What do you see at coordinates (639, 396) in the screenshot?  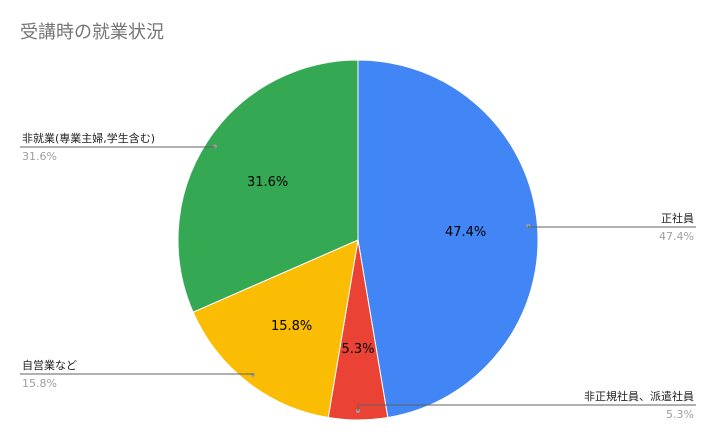 I see `legend-label: 非正規社員、派遣社員` at bounding box center [639, 396].